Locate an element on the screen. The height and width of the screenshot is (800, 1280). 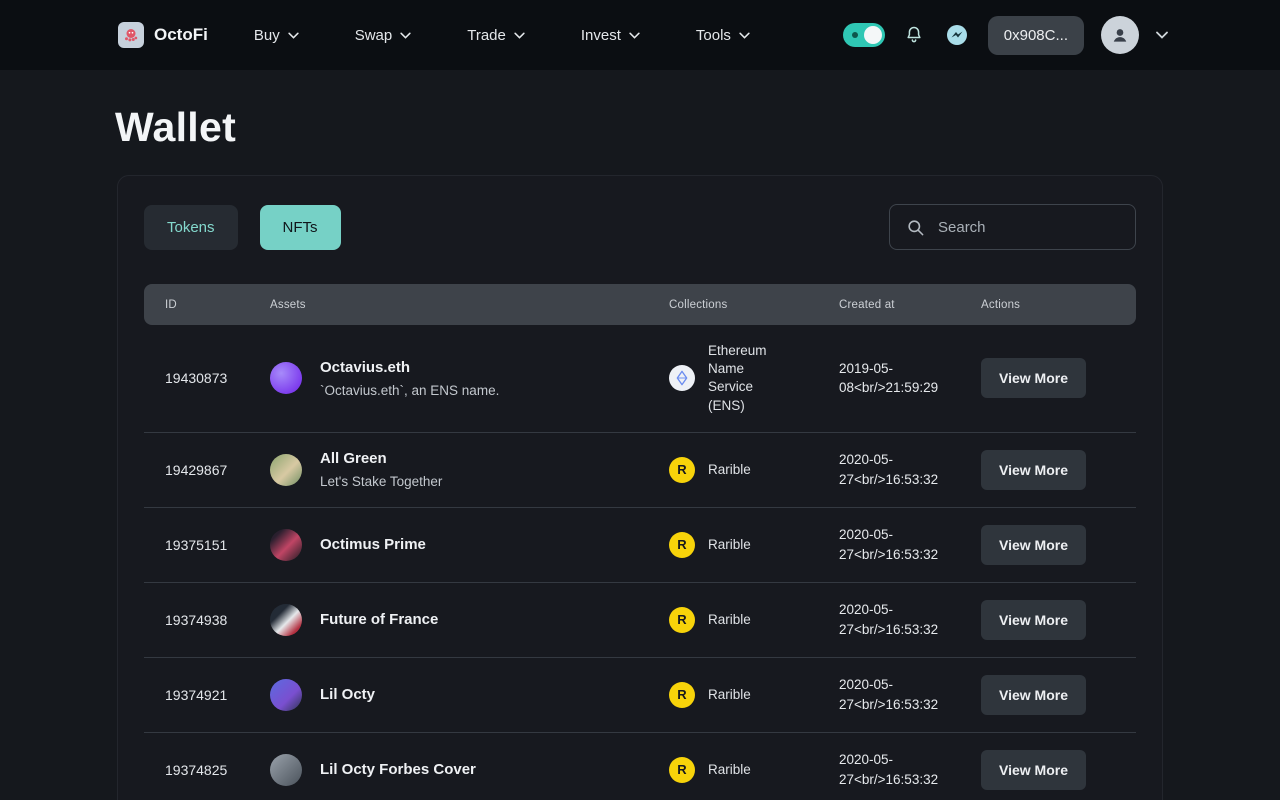
nft-id: 19374825 is located at coordinates (196, 769).